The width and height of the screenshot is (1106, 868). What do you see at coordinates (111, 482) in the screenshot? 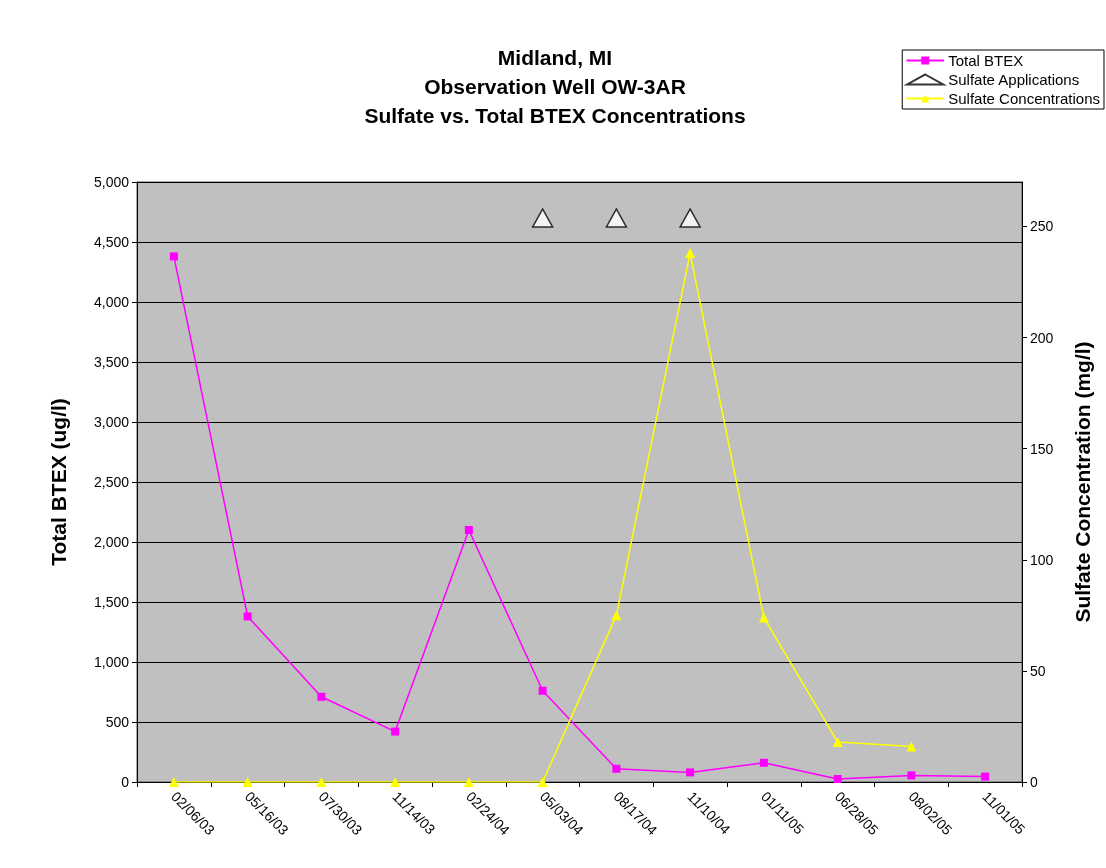
I see `y-tick-label: 2,500` at bounding box center [111, 482].